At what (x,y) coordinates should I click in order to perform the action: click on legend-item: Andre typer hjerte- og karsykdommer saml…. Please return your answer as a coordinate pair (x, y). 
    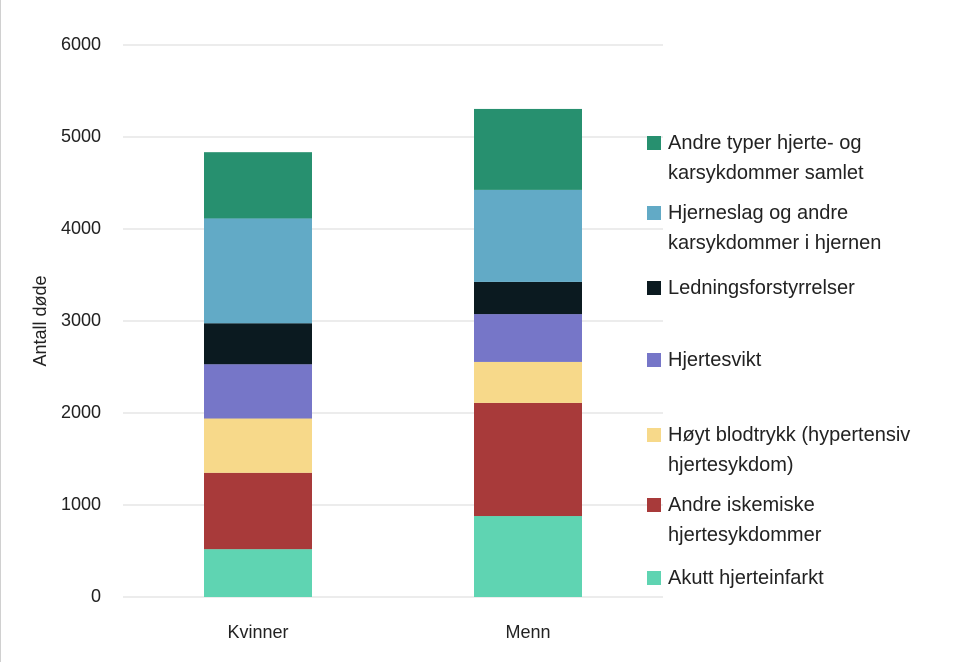
    Looking at the image, I should click on (792, 158).